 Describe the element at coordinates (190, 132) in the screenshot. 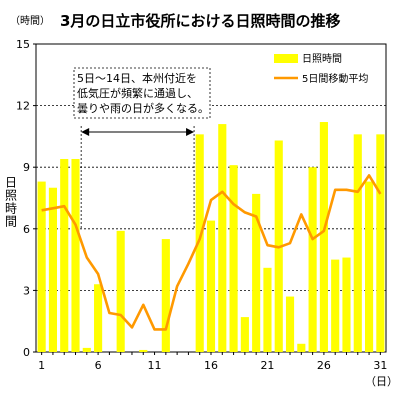

I see `annotation-arrow-right-head` at that location.